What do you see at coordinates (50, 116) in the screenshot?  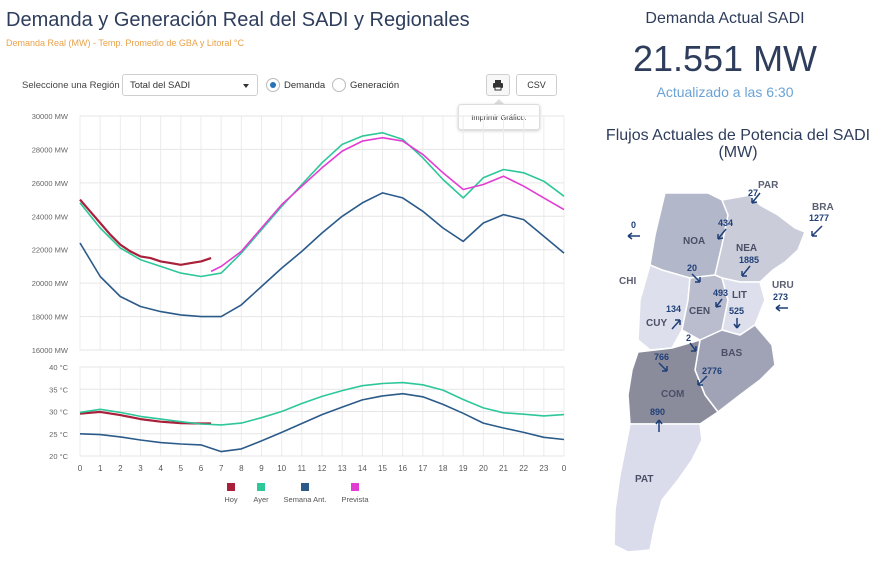 I see `demand-y-tick-label: 30000 MW` at bounding box center [50, 116].